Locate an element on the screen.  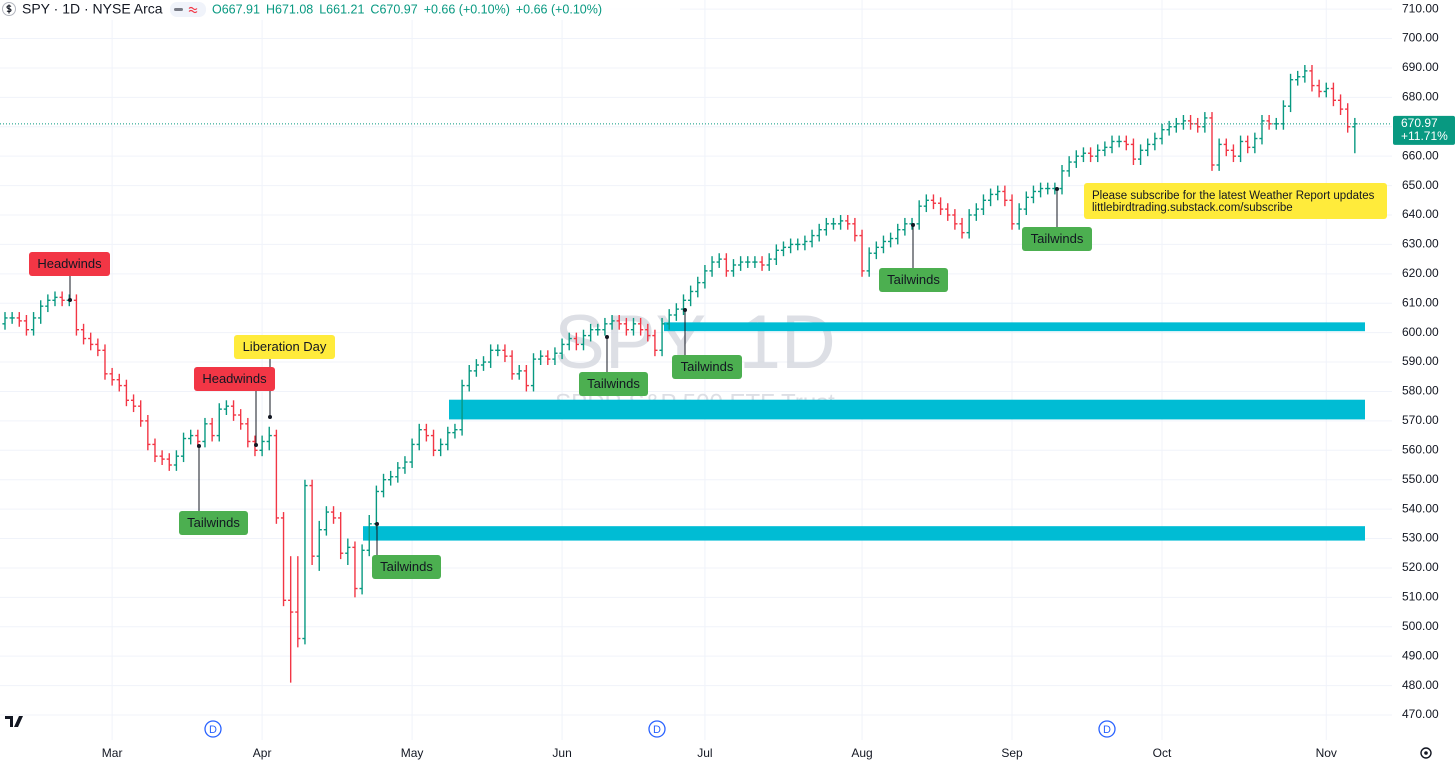
symbol-title: SPY · 1D · NYSE Arca is located at coordinates (92, 9).